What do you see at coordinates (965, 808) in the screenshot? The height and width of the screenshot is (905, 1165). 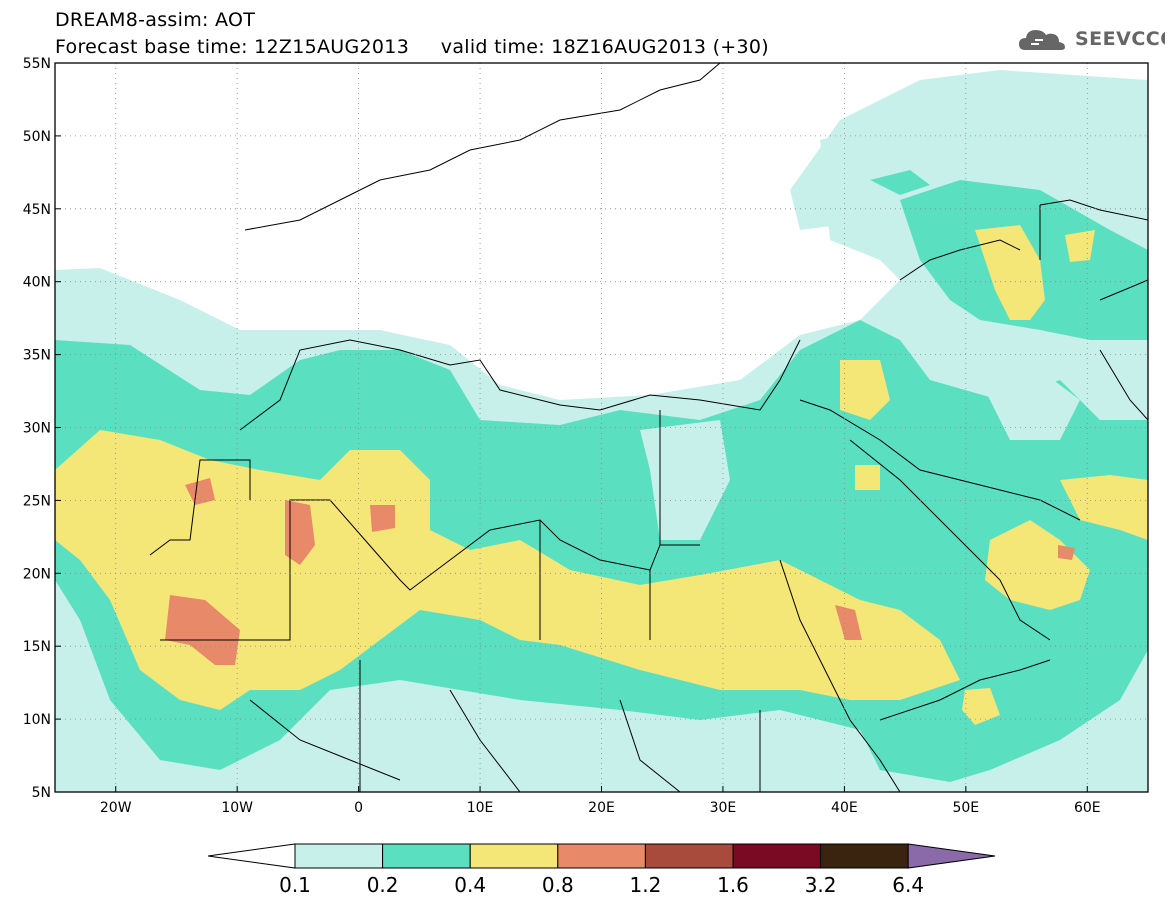 I see `lon-tick-label: 50E` at bounding box center [965, 808].